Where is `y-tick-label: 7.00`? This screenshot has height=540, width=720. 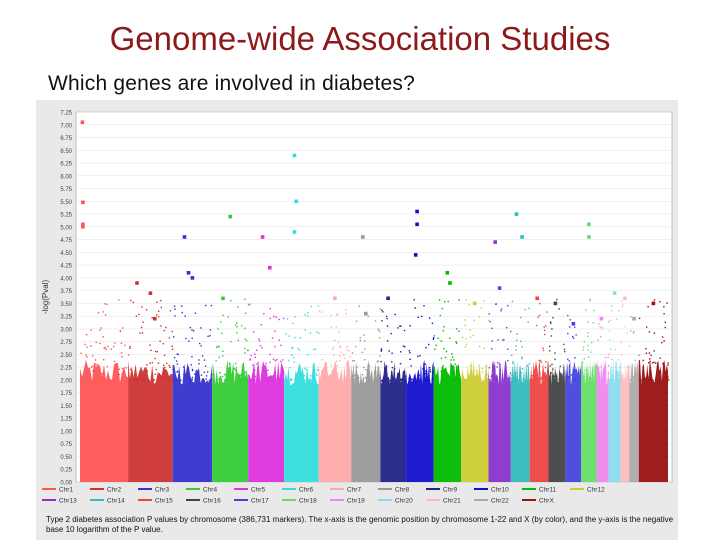 y-tick-label: 7.00 is located at coordinates (66, 126).